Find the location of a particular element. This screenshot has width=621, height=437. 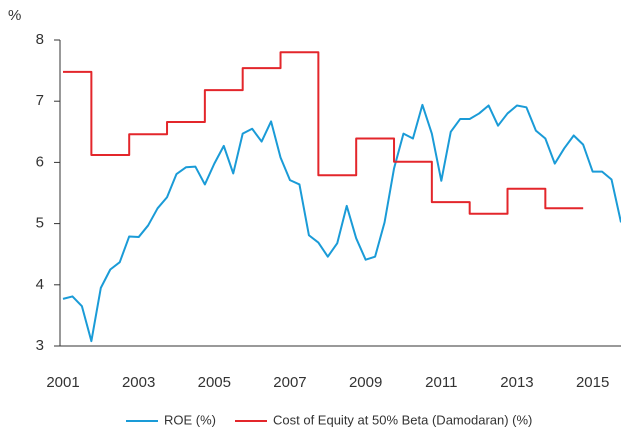

y-tick-label: 5 is located at coordinates (40, 223).